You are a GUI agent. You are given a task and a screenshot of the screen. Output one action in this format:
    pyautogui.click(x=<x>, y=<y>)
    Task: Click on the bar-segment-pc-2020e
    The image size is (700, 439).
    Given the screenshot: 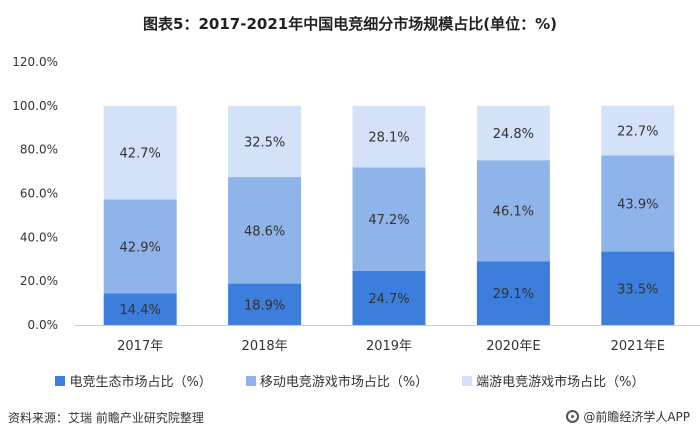 What is the action you would take?
    pyautogui.click(x=513, y=133)
    